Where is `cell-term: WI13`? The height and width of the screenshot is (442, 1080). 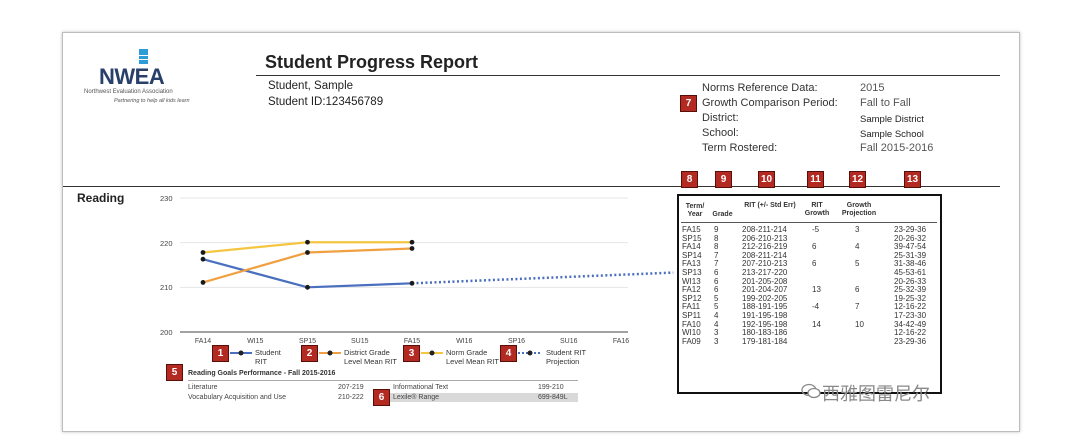 cell-term: WI13 is located at coordinates (691, 281).